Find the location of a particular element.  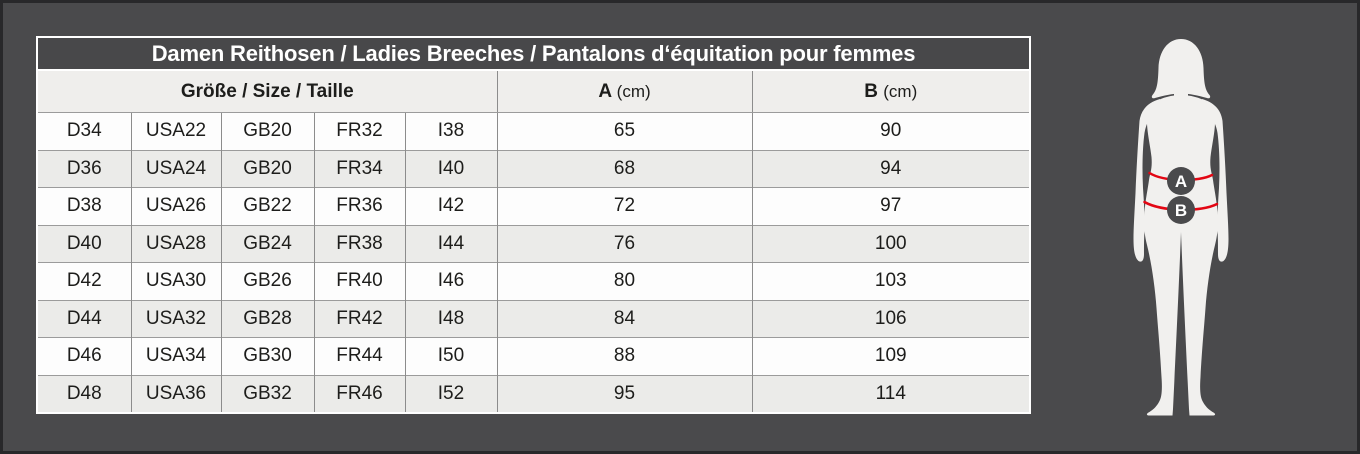

cell-size-gb: GB22 is located at coordinates (267, 206).